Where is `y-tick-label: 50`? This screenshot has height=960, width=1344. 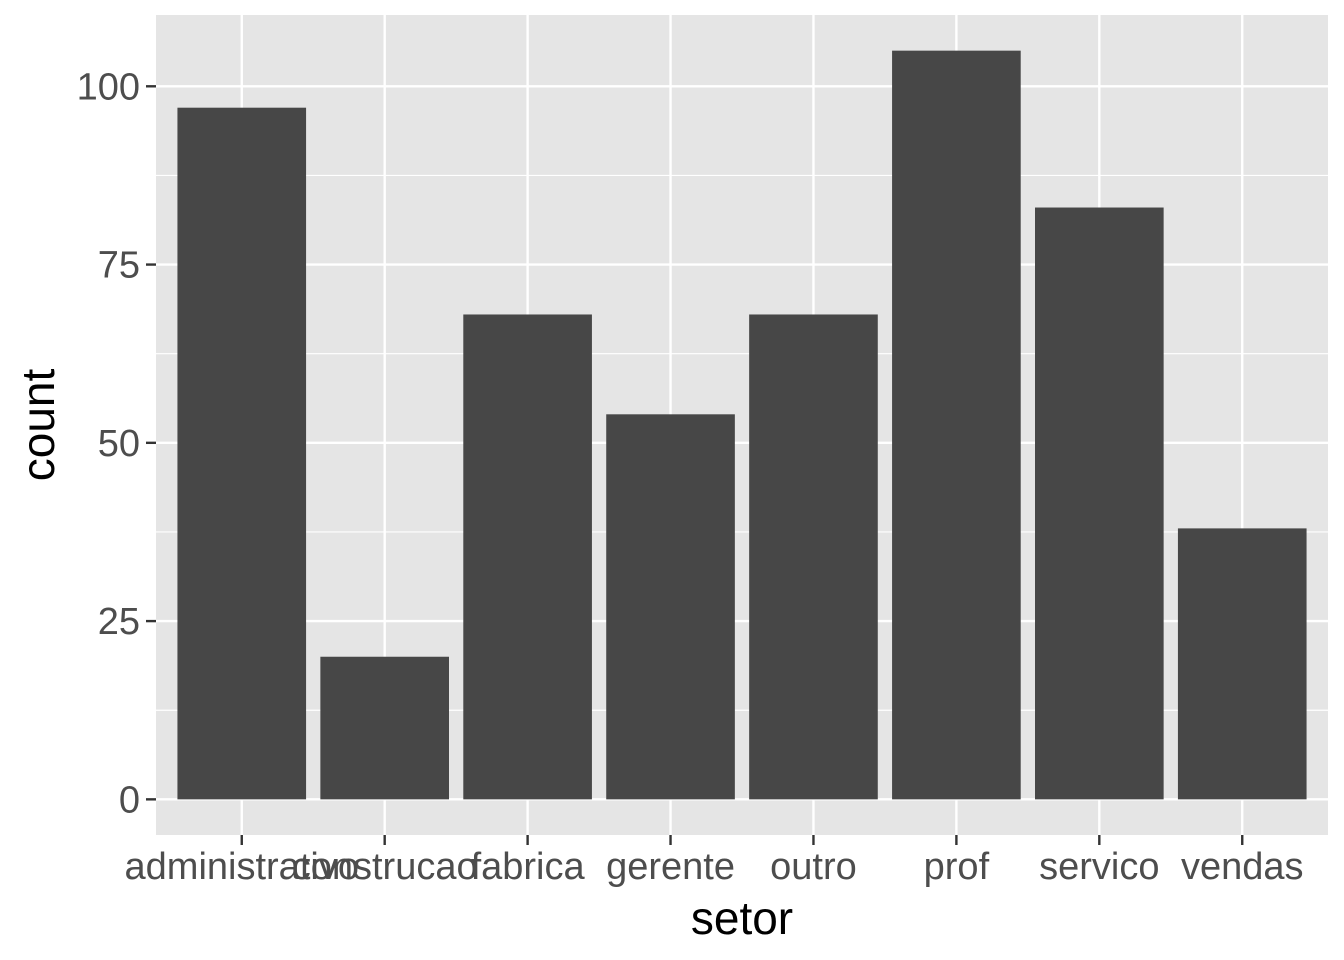
y-tick-label: 50 is located at coordinates (119, 444).